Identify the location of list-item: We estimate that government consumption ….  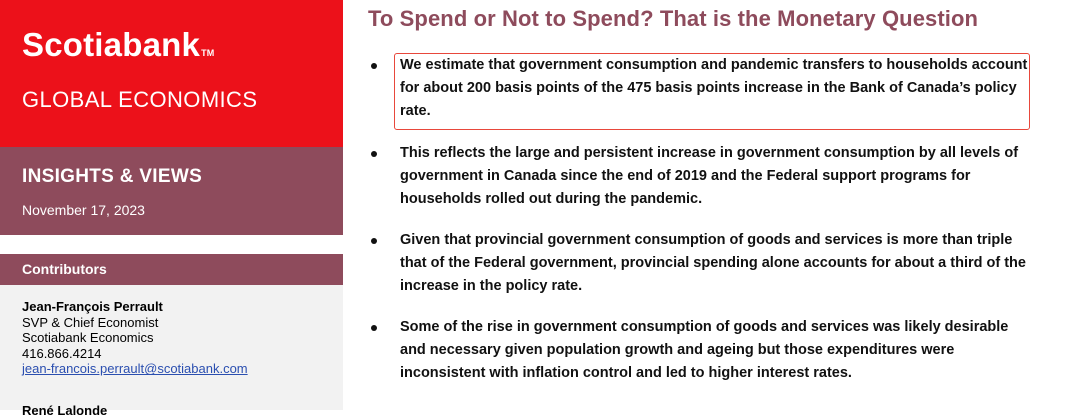
(703, 88).